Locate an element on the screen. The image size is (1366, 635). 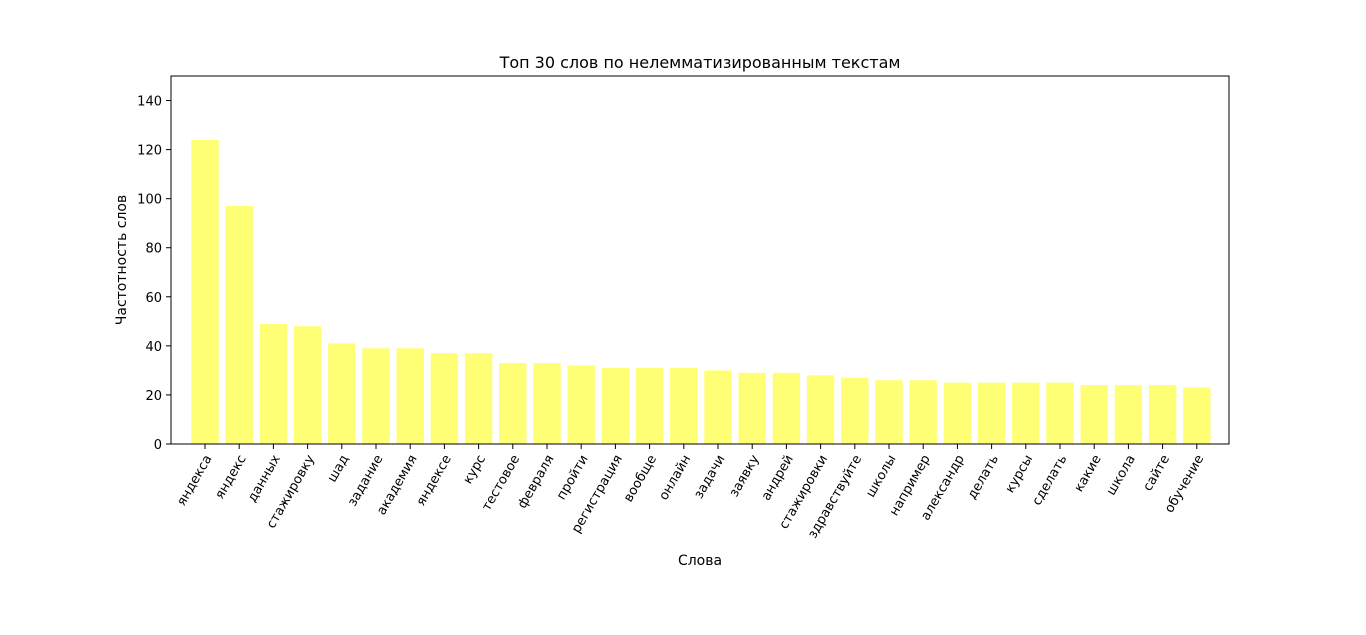
y-tick-label: 120 is located at coordinates (149, 151).